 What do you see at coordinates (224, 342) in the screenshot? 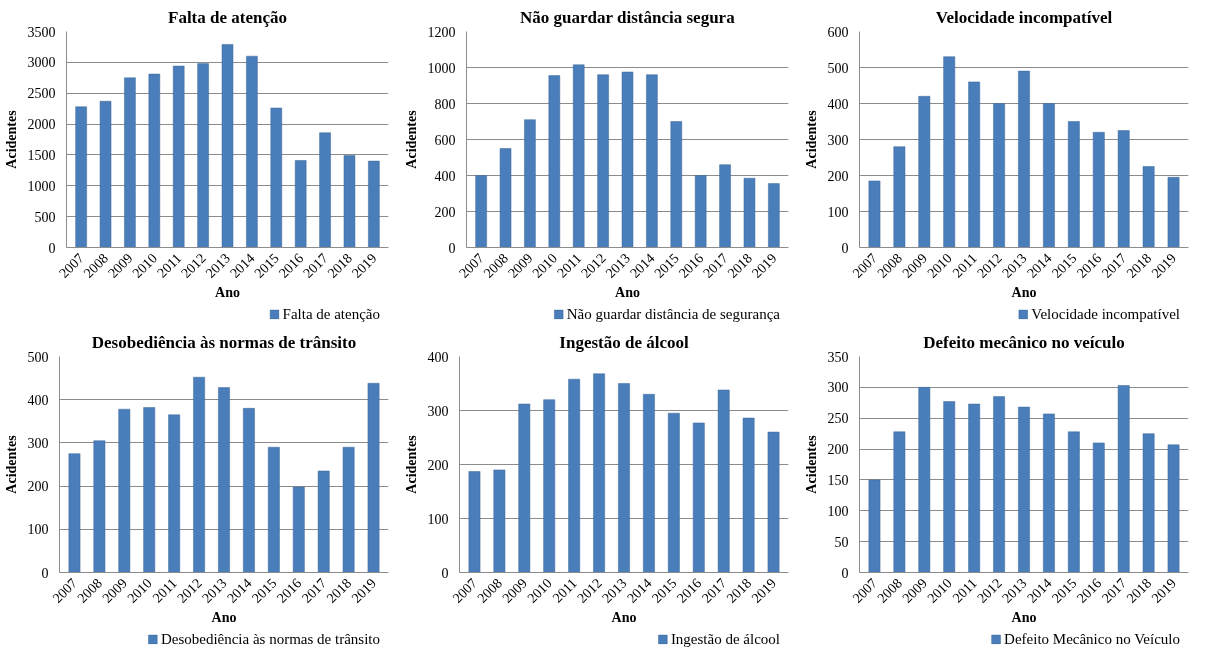
I see `chart-title: Desobediência às normas de trânsito` at bounding box center [224, 342].